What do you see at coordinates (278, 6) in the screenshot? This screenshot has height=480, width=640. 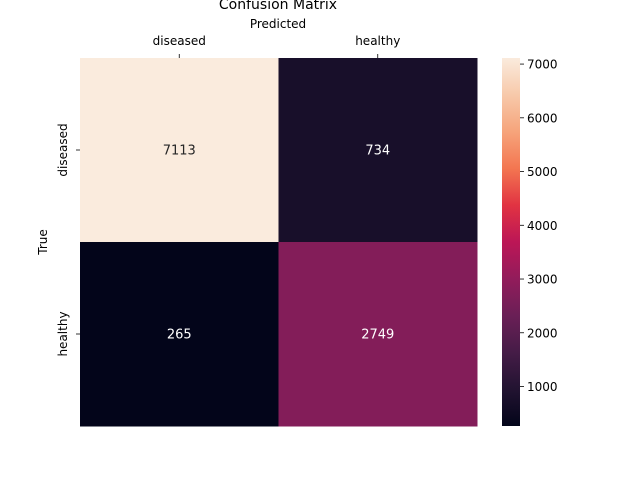 I see `chart-title: Confusion Matrix` at bounding box center [278, 6].